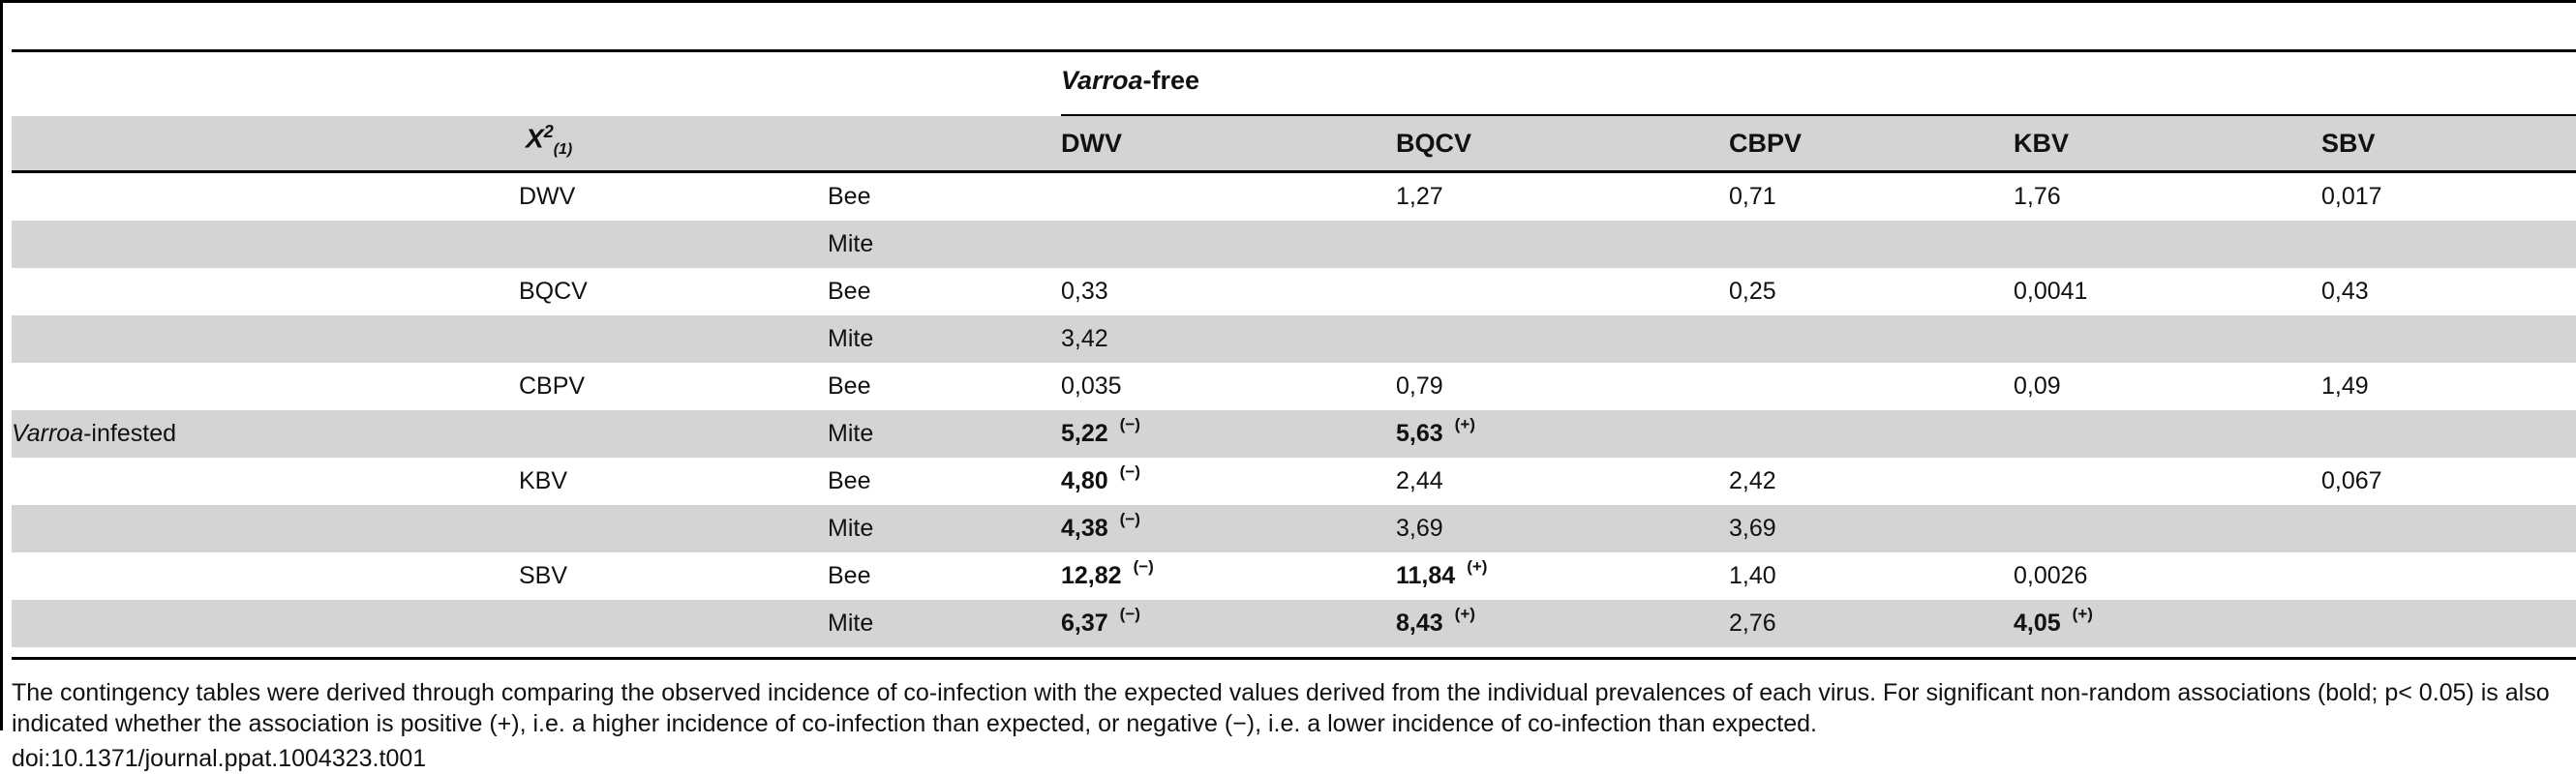  Describe the element at coordinates (1294, 386) in the screenshot. I see `table-row: CBPV Bee 0,035 0,79 0,09 1,49` at that location.